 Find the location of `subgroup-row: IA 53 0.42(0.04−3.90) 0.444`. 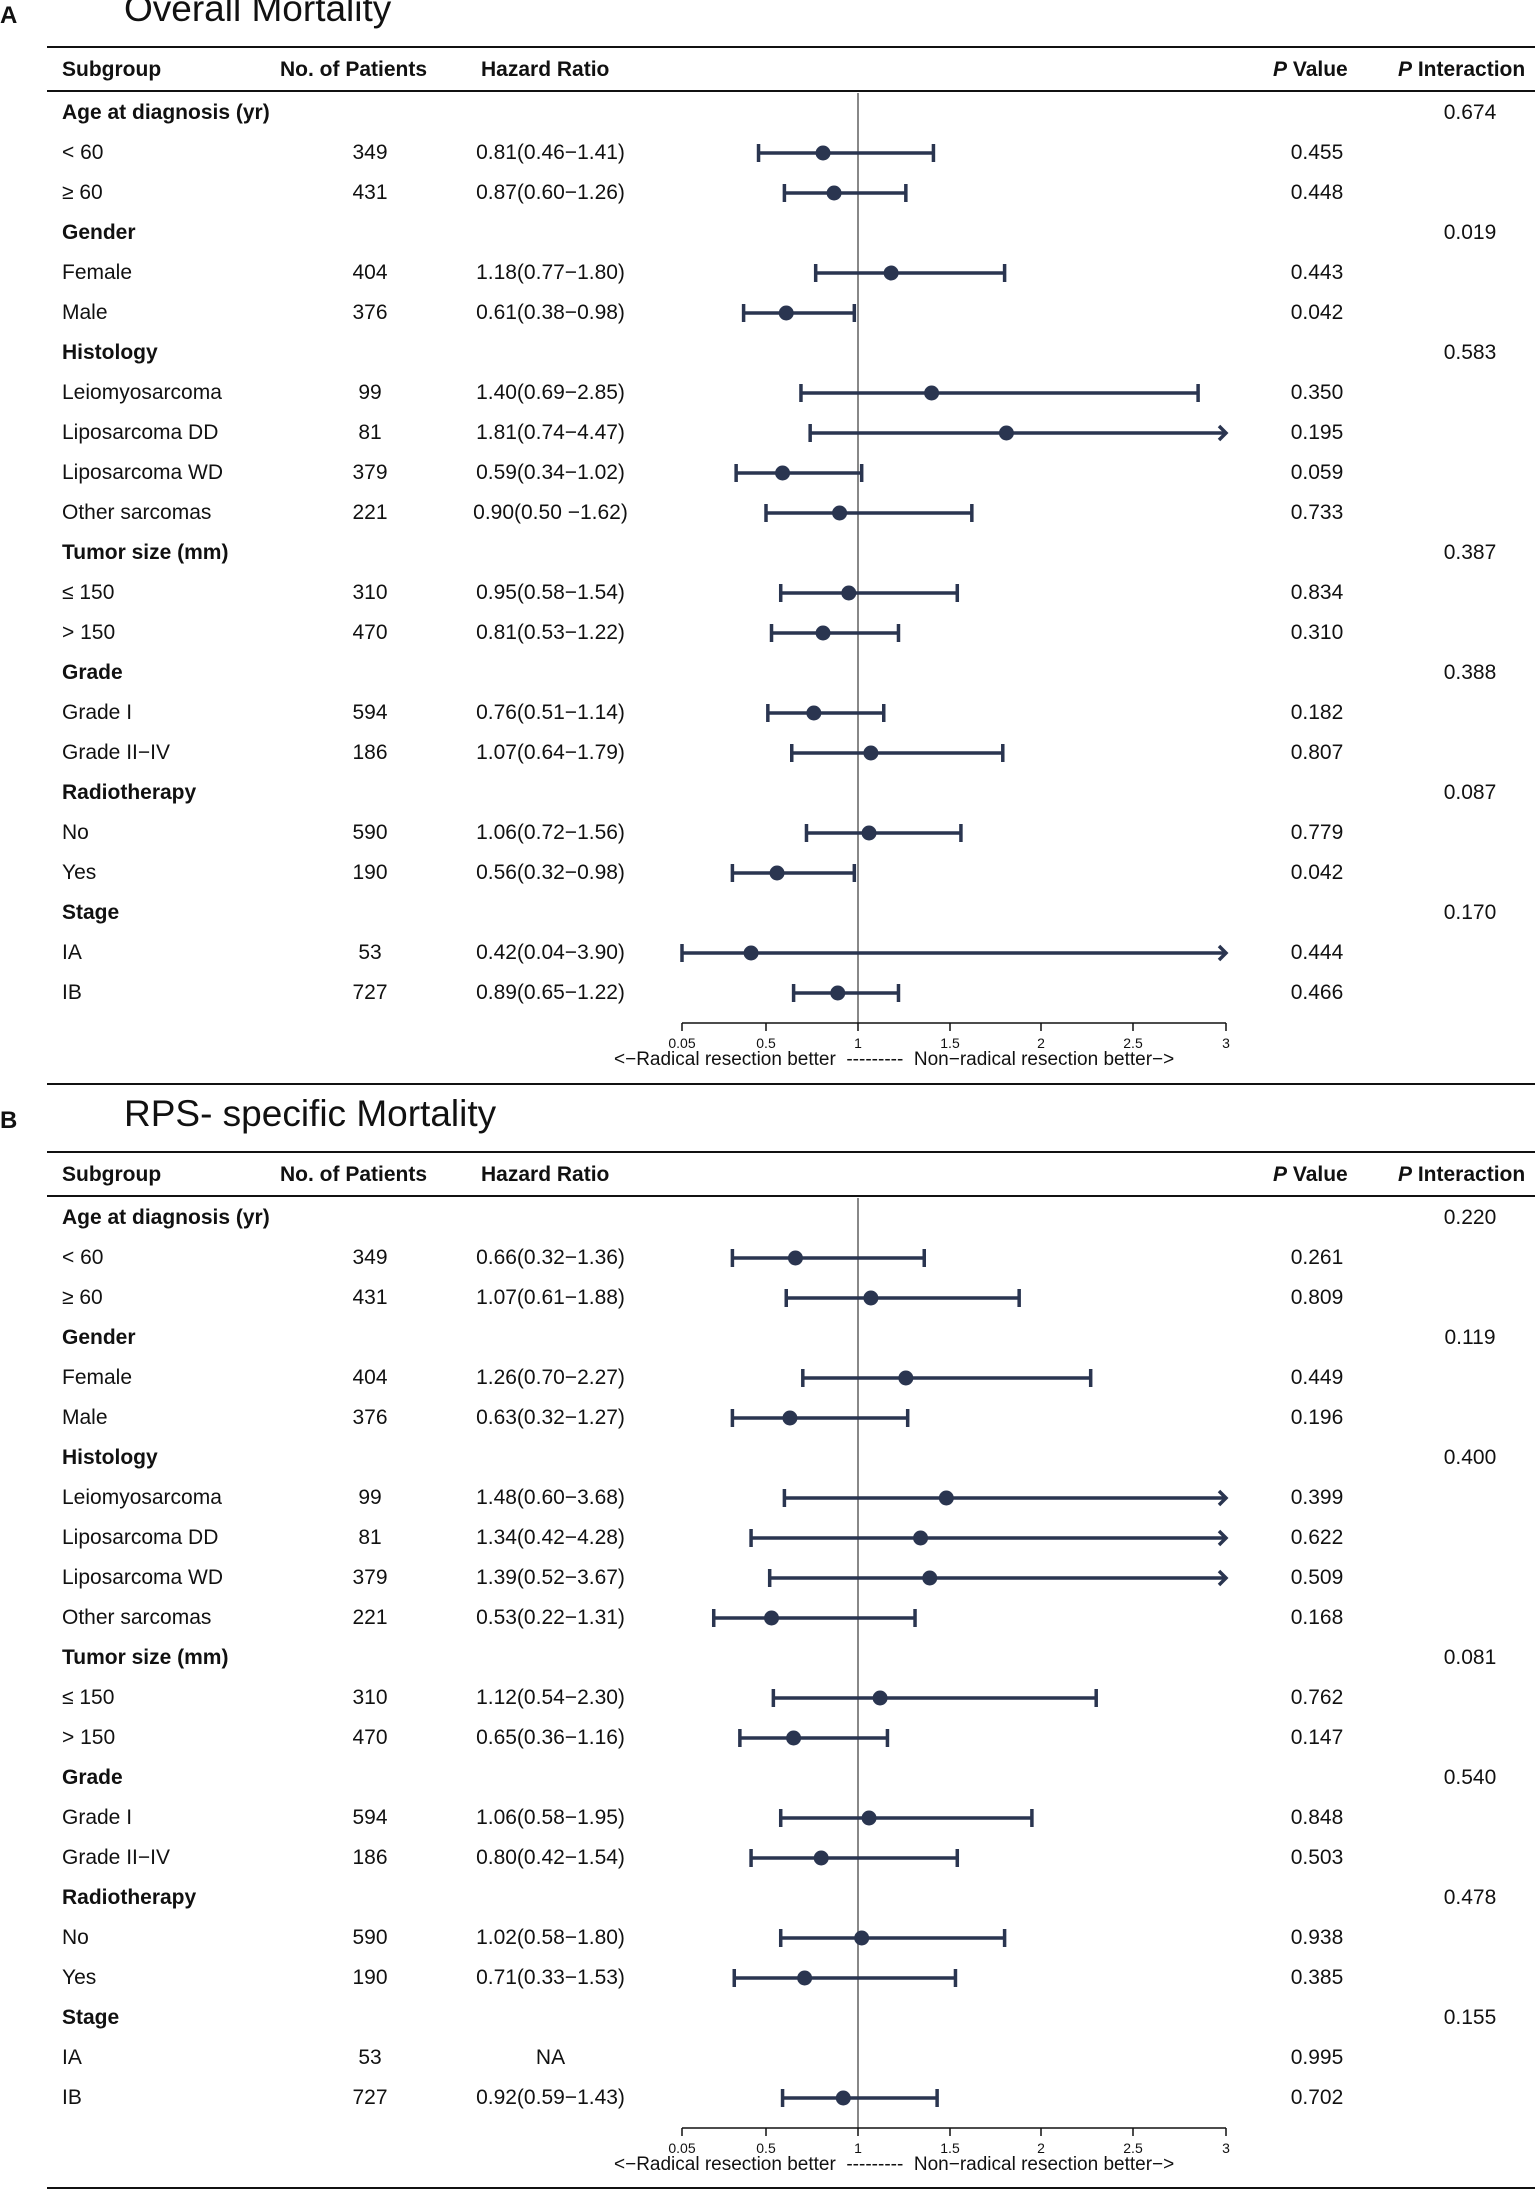

subgroup-row: IA 53 0.42(0.04−3.90) 0.444 is located at coordinates (767, 953).